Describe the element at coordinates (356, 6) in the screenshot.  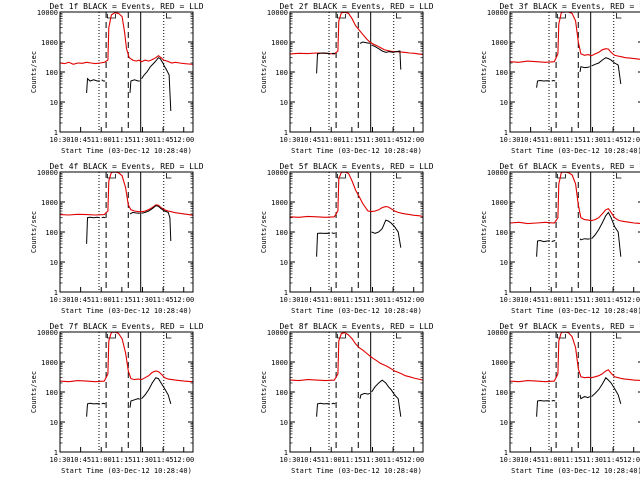
I see `plot-title: Det 2f BLACK = Events, RED = LLD` at that location.